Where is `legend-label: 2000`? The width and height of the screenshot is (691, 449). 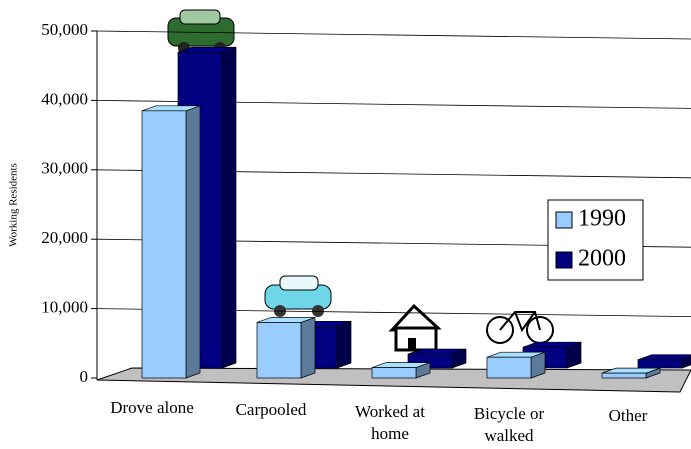 legend-label: 2000 is located at coordinates (602, 259).